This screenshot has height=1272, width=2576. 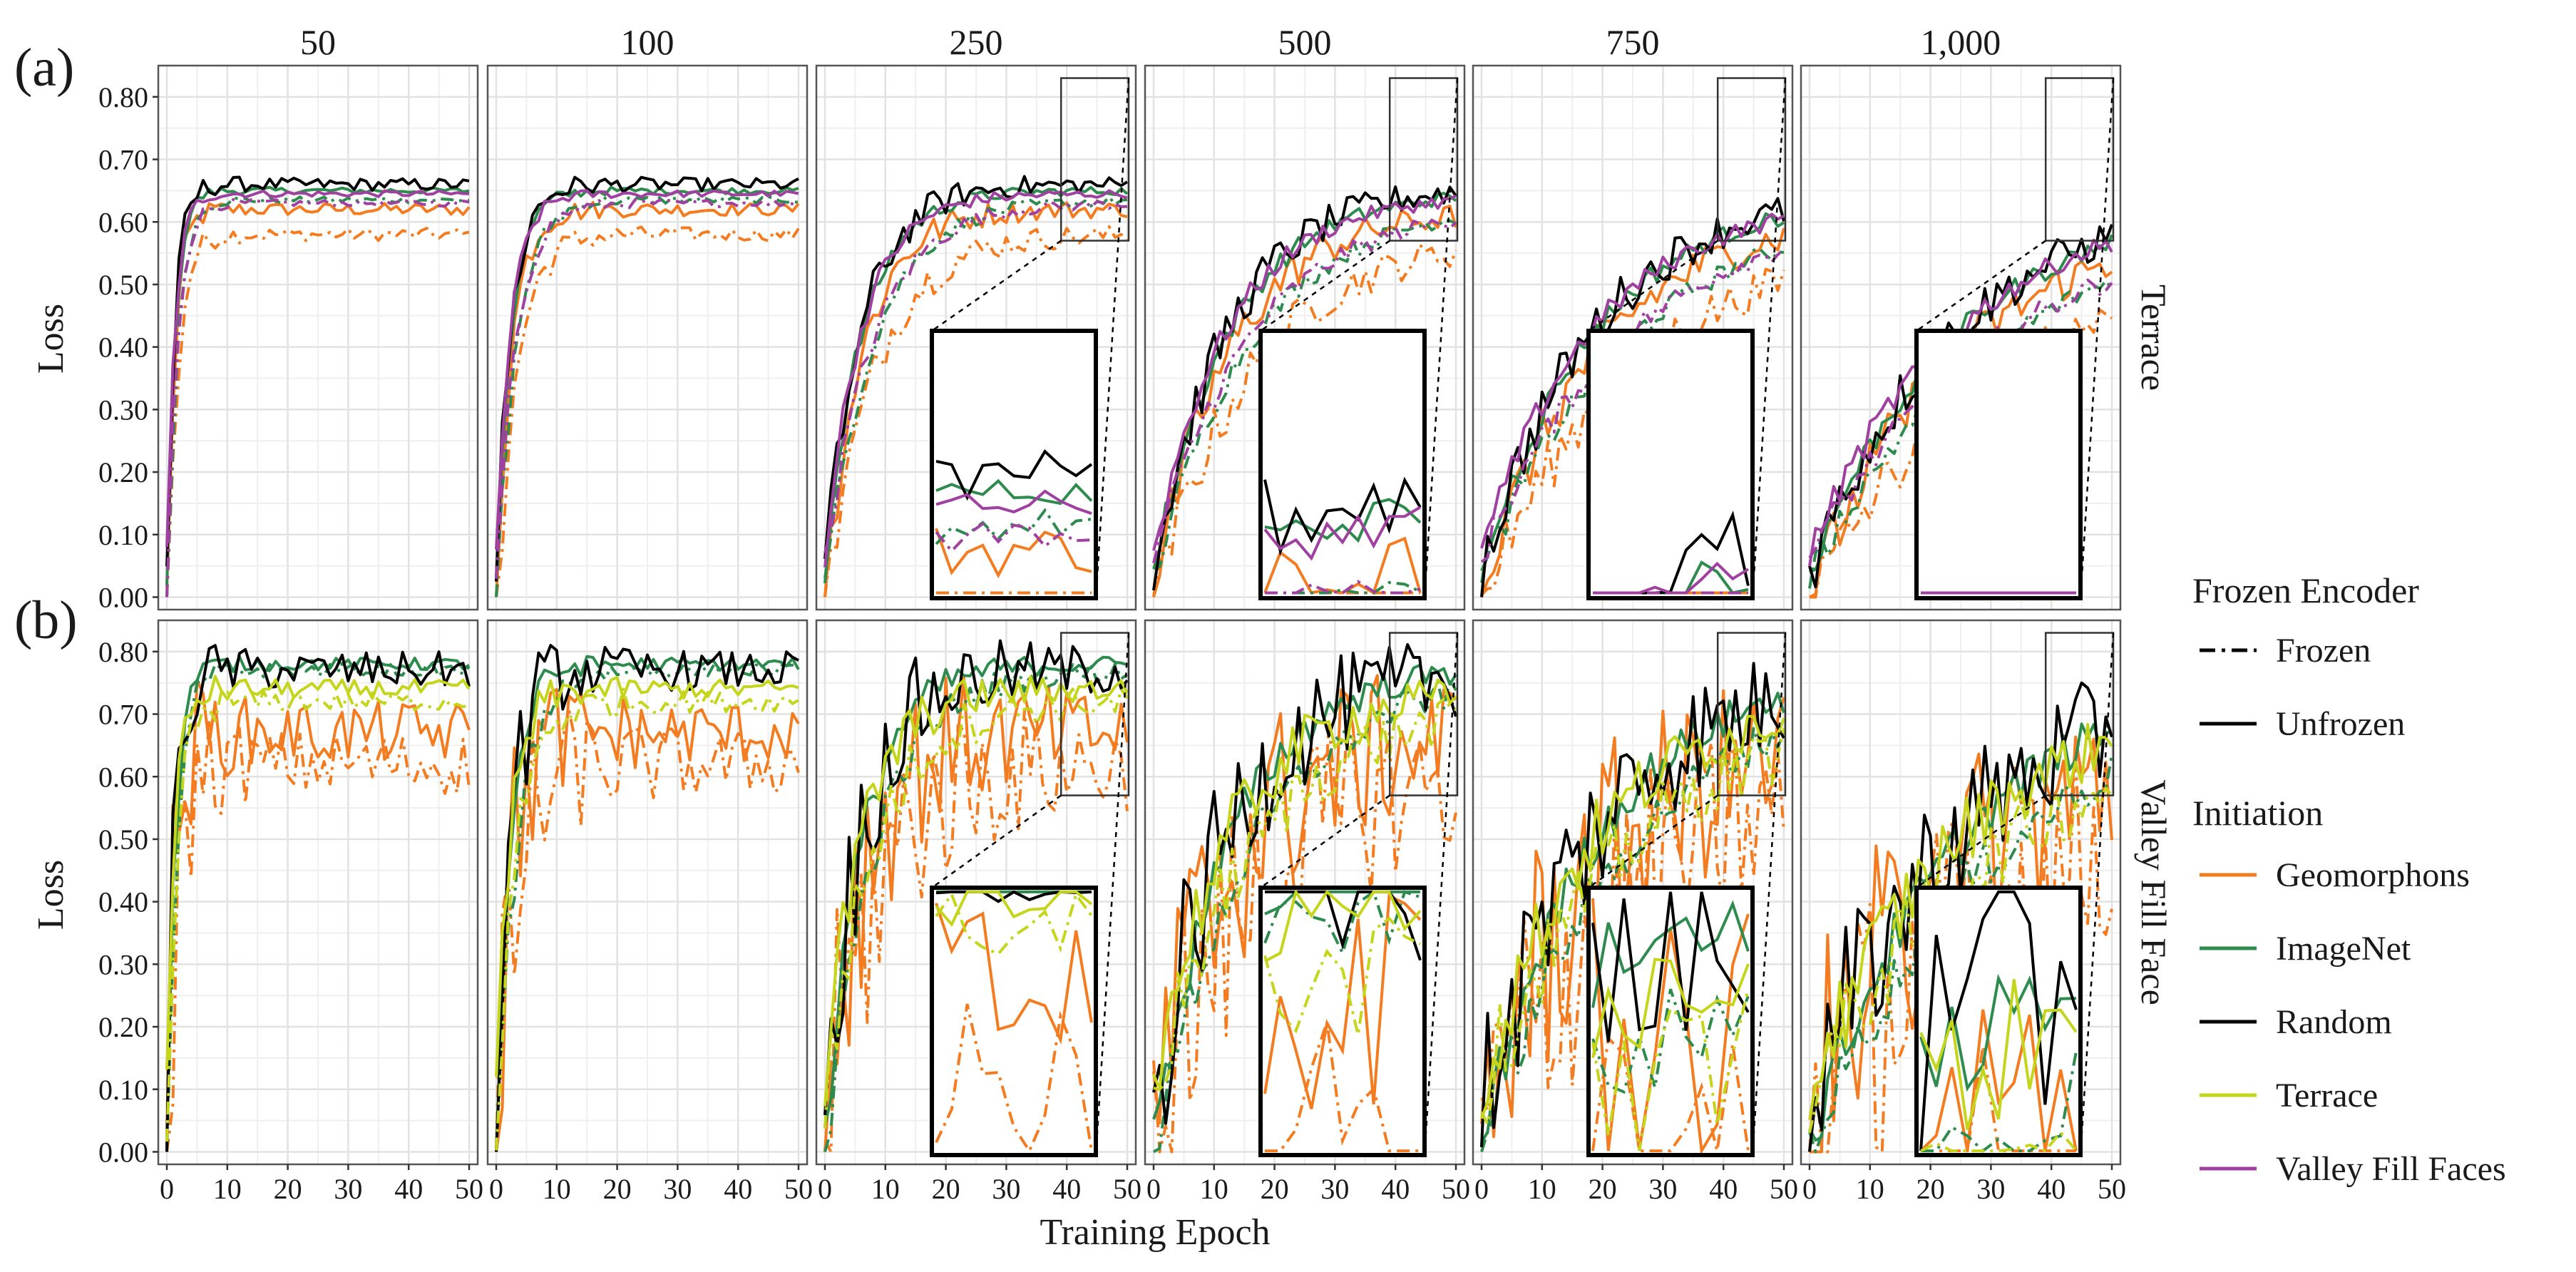 I want to click on y-tick-label: 0.00, so click(x=123, y=1152).